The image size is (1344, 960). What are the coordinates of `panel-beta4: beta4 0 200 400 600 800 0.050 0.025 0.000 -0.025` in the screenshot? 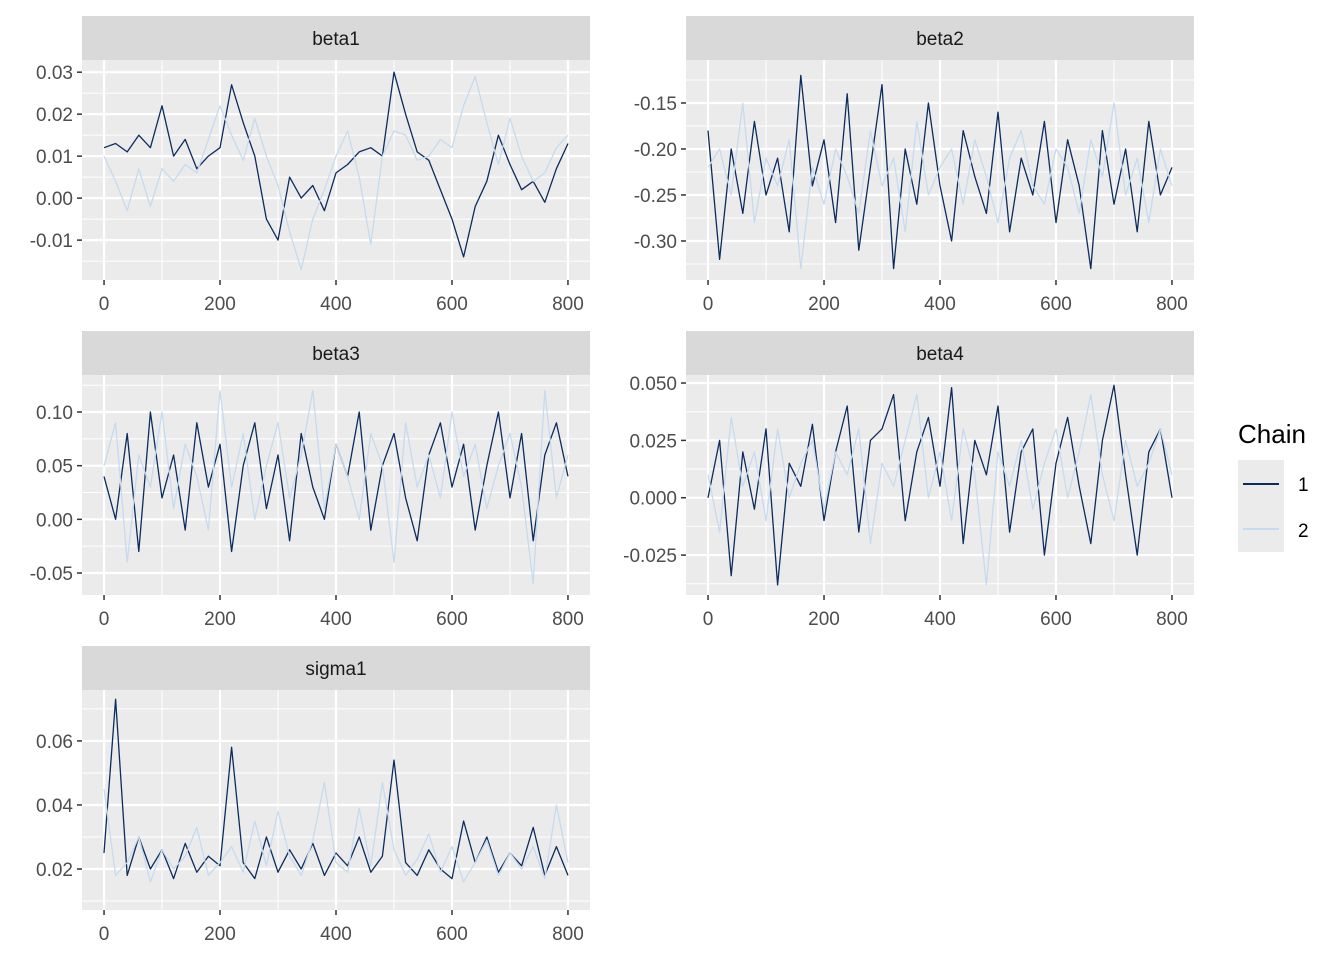 It's located at (908, 480).